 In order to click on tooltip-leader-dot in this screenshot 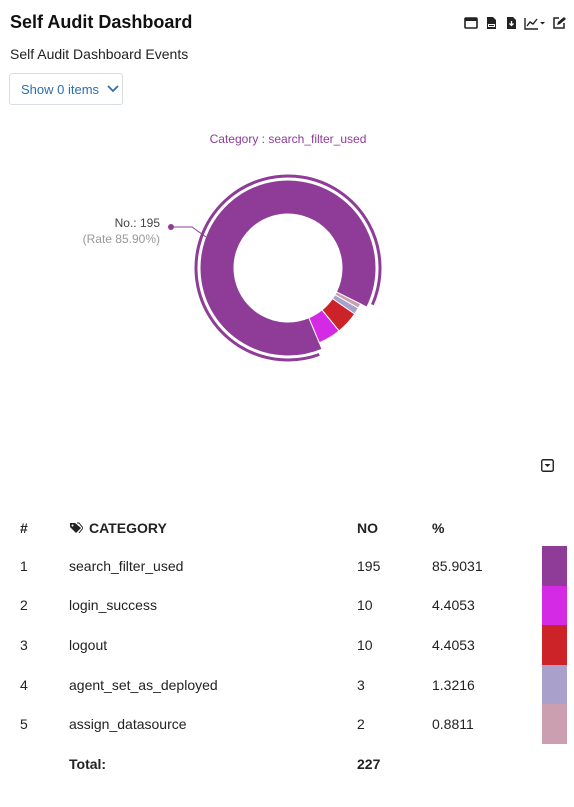, I will do `click(171, 227)`.